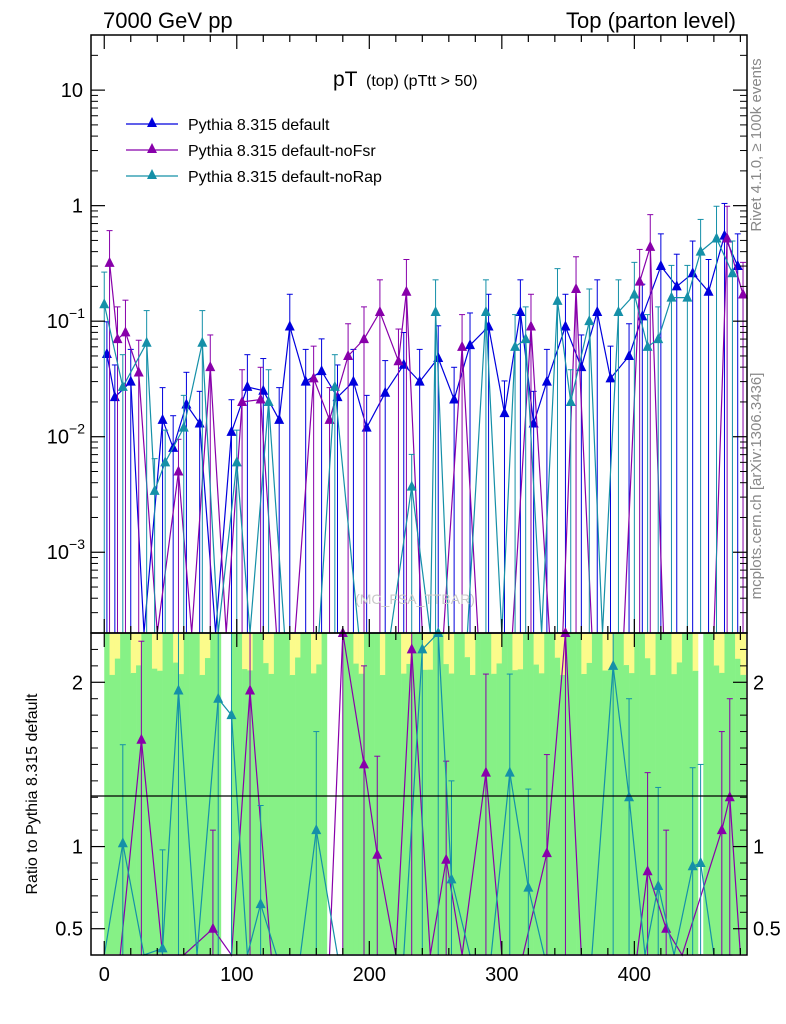  What do you see at coordinates (422, 81) in the screenshot?
I see `chart-title-sub: (top) (pTtt > 50)` at bounding box center [422, 81].